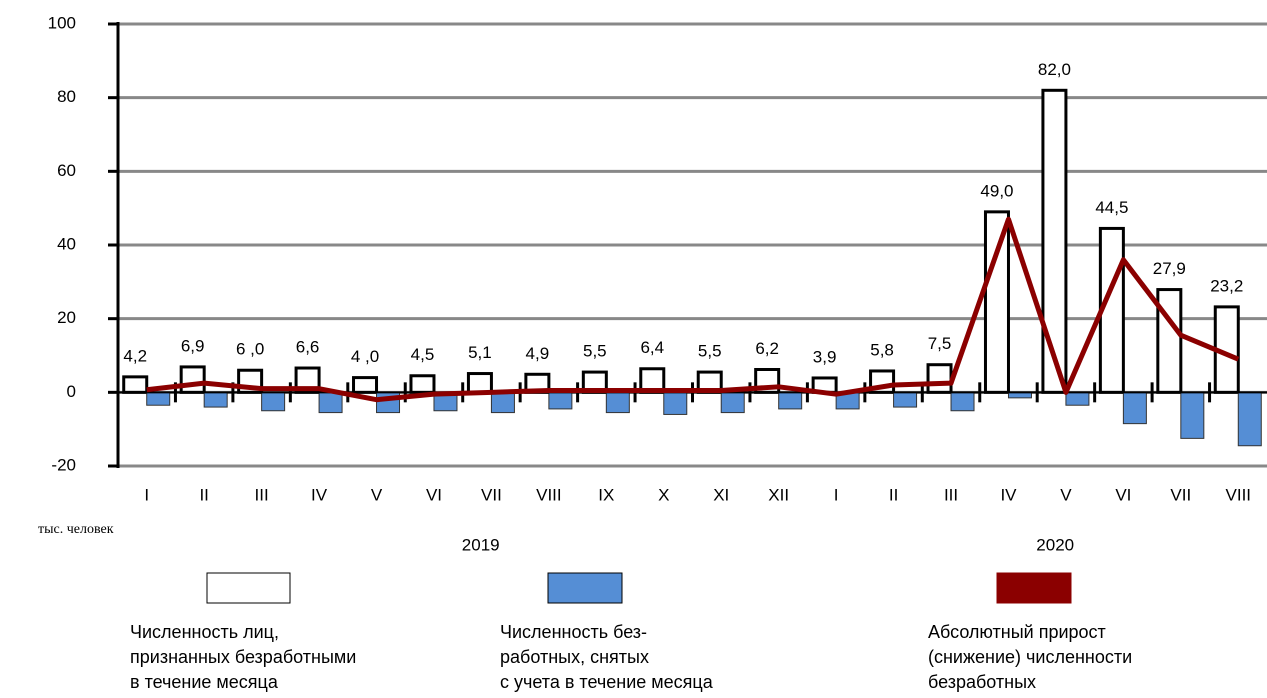 This screenshot has height=698, width=1267. What do you see at coordinates (721, 494) in the screenshot?
I see `x-tick-label: XI` at bounding box center [721, 494].